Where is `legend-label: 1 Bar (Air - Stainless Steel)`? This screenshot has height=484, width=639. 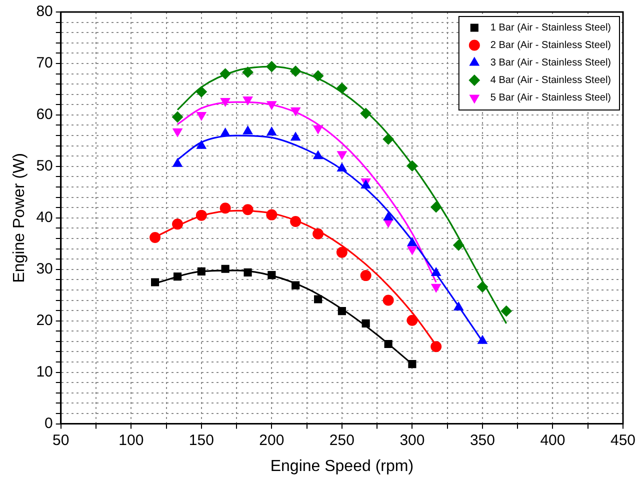 legend-label: 1 Bar (Air - Stainless Steel) is located at coordinates (551, 28).